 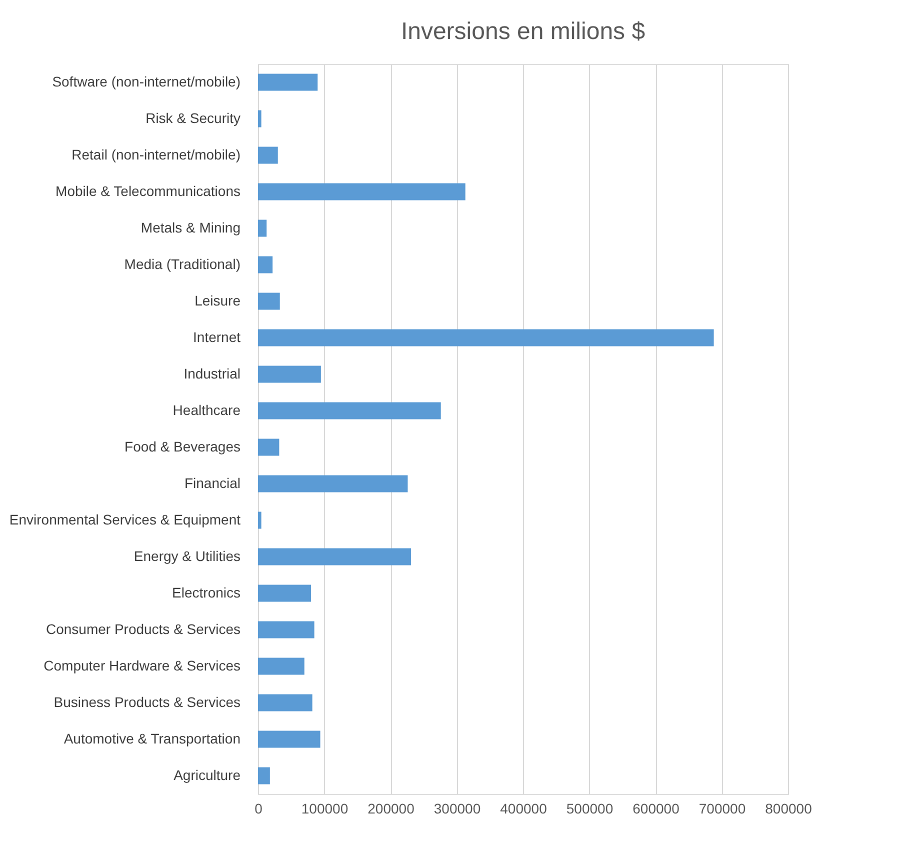 What do you see at coordinates (148, 190) in the screenshot?
I see `y-tick-label: Mobile & Telecommunications` at bounding box center [148, 190].